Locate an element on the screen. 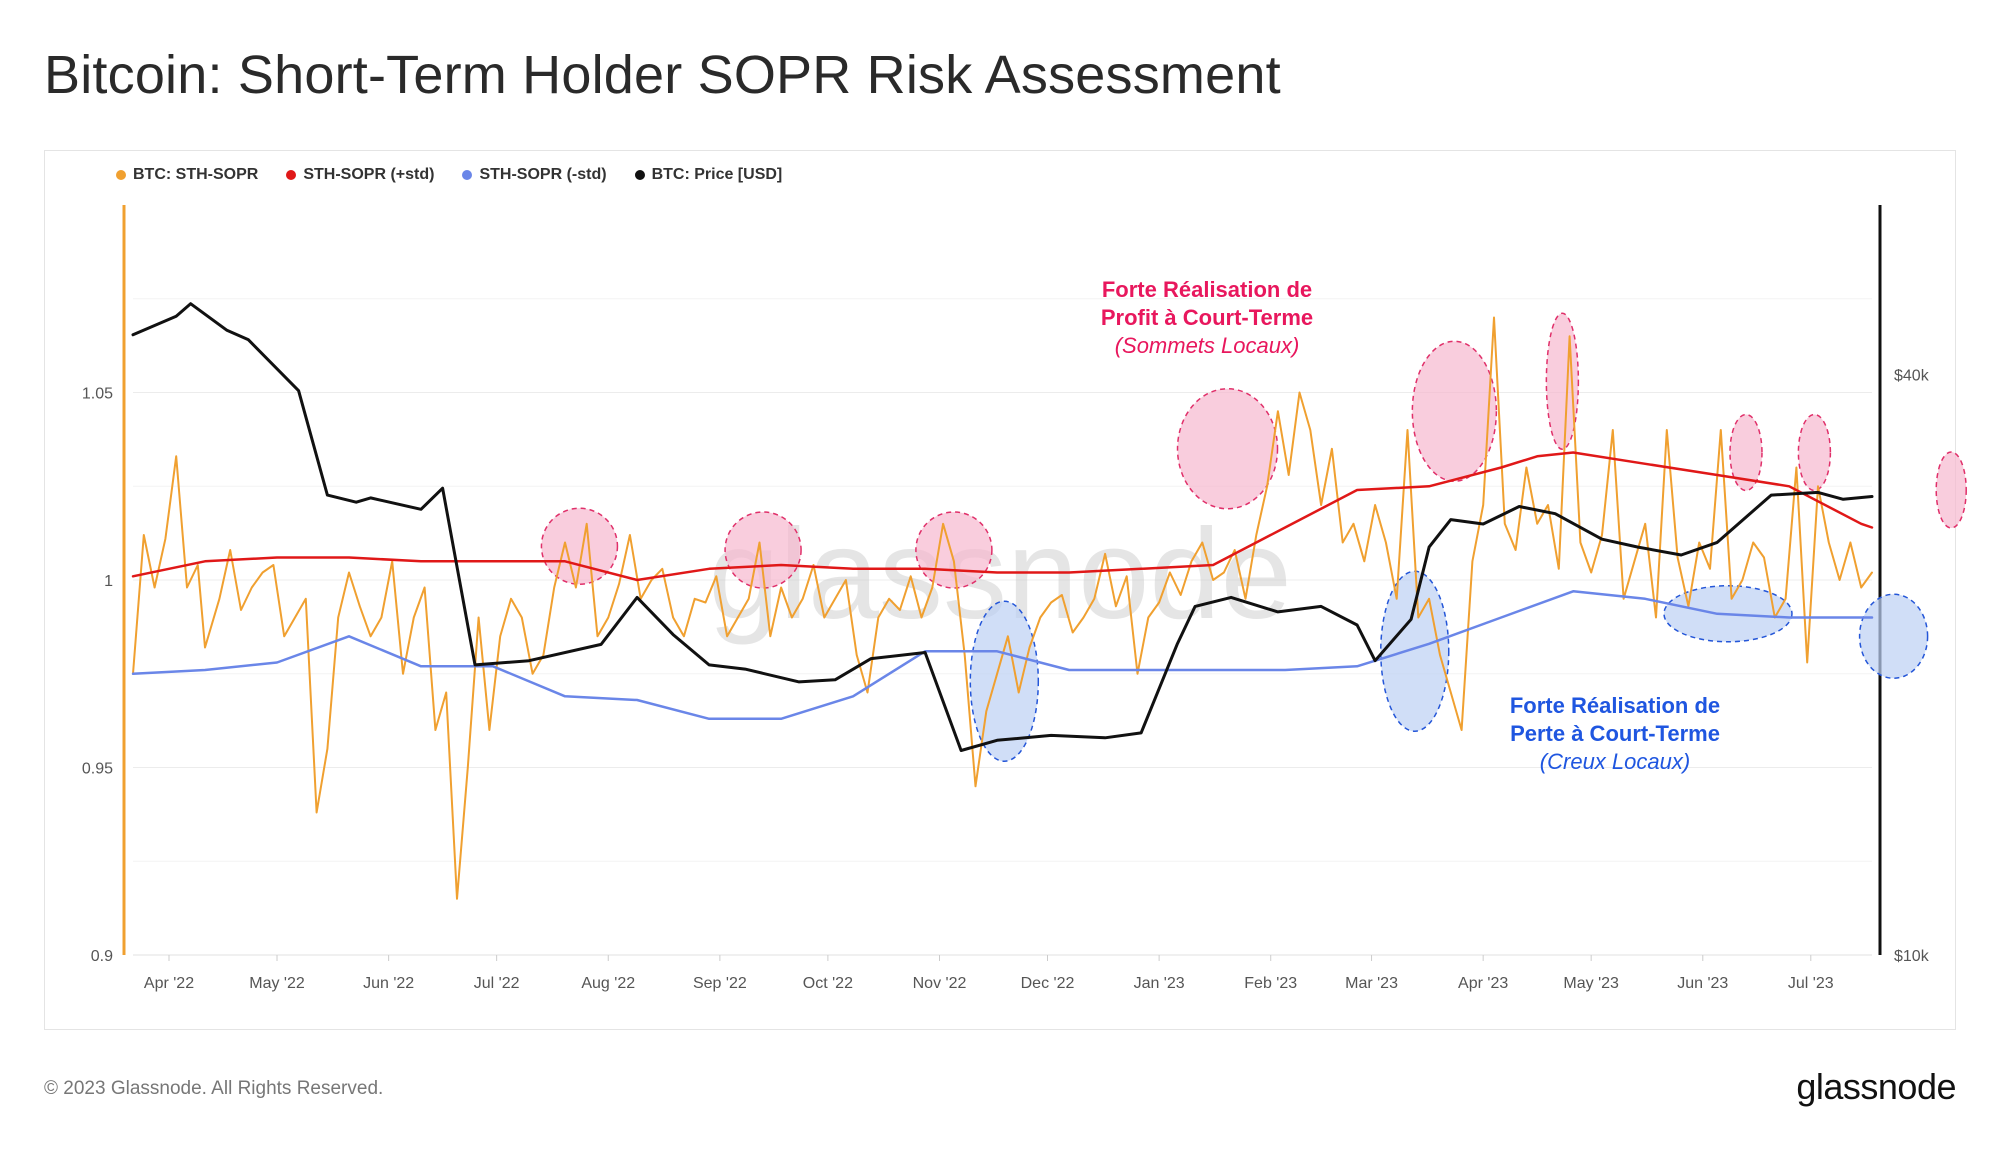 The height and width of the screenshot is (1152, 2000). x-tick-label: Apr '22 is located at coordinates (169, 983).